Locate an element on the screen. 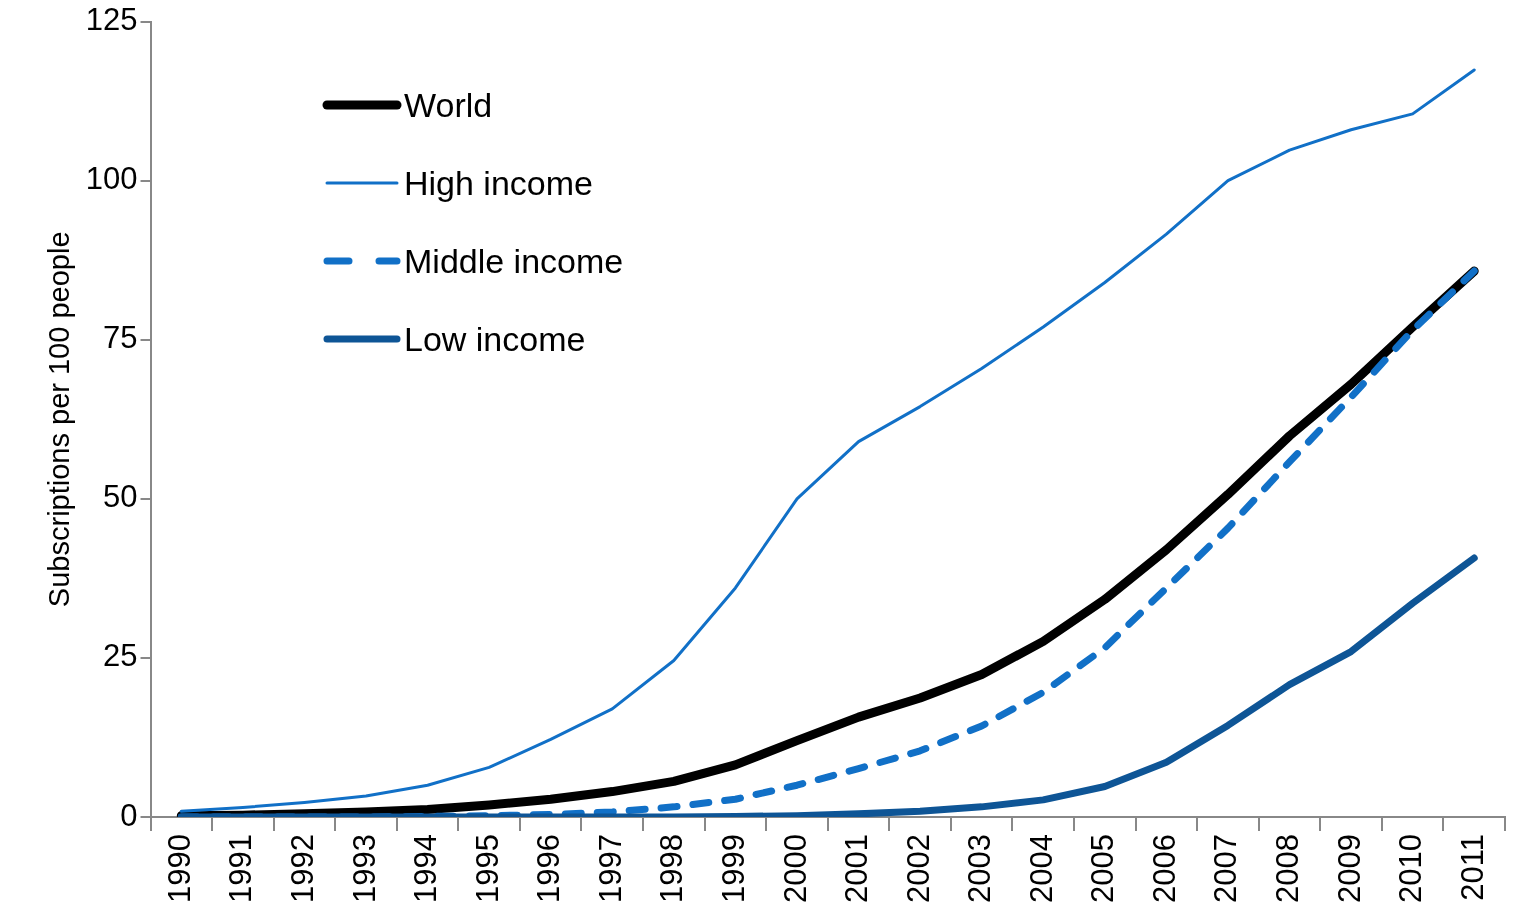 The width and height of the screenshot is (1517, 910). x-tick-label: 2006 is located at coordinates (1164, 869).